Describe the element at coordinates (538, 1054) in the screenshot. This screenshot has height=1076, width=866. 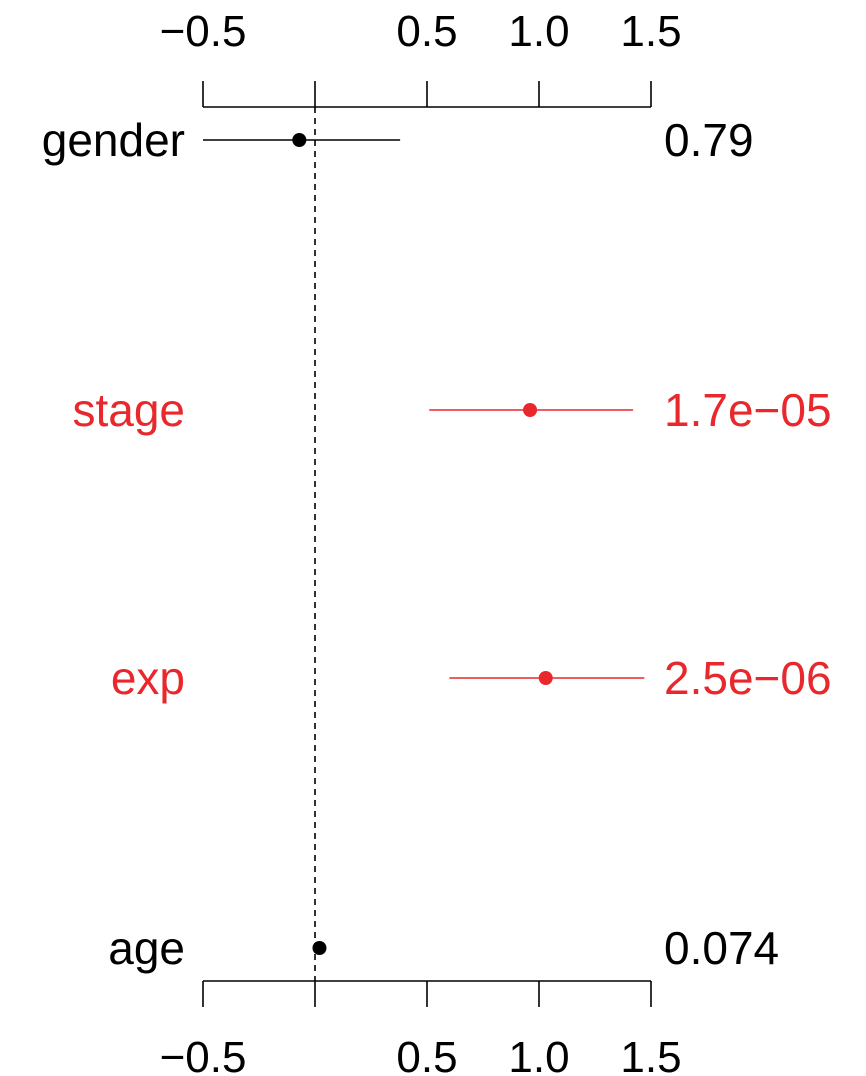
I see `bottom-tick-label: 1.0` at that location.